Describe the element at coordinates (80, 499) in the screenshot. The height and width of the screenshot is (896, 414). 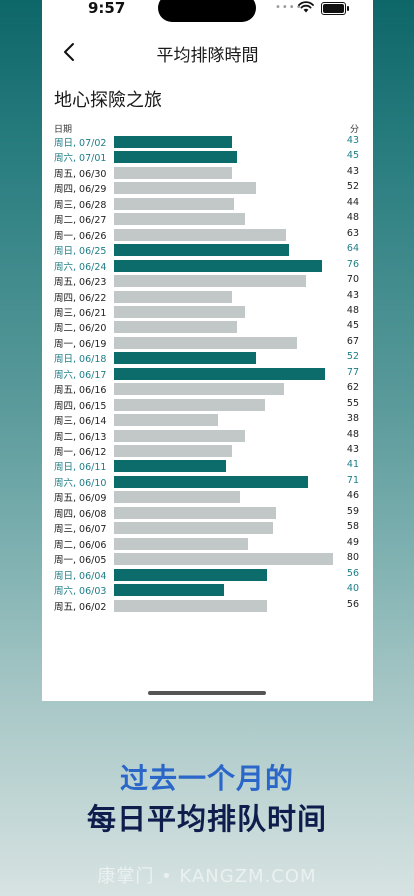
I see `date-label: 周五, 06/09` at that location.